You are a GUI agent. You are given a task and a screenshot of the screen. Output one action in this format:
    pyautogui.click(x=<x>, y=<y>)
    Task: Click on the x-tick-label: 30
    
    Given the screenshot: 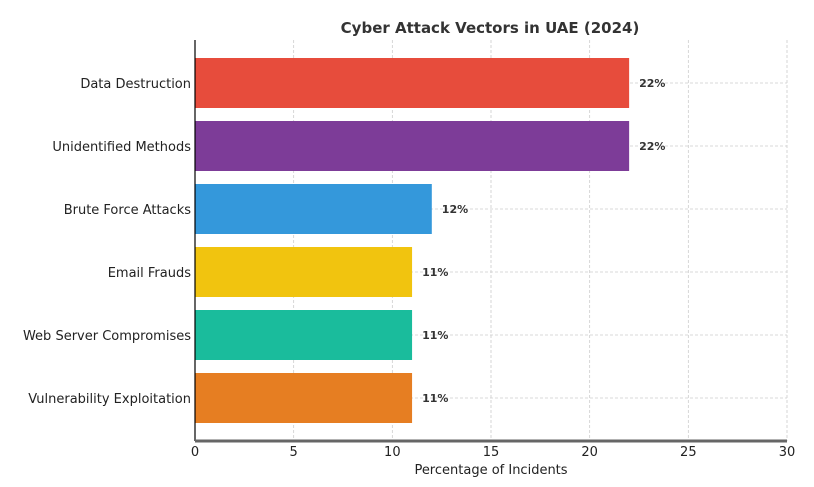 What is the action you would take?
    pyautogui.click(x=787, y=452)
    